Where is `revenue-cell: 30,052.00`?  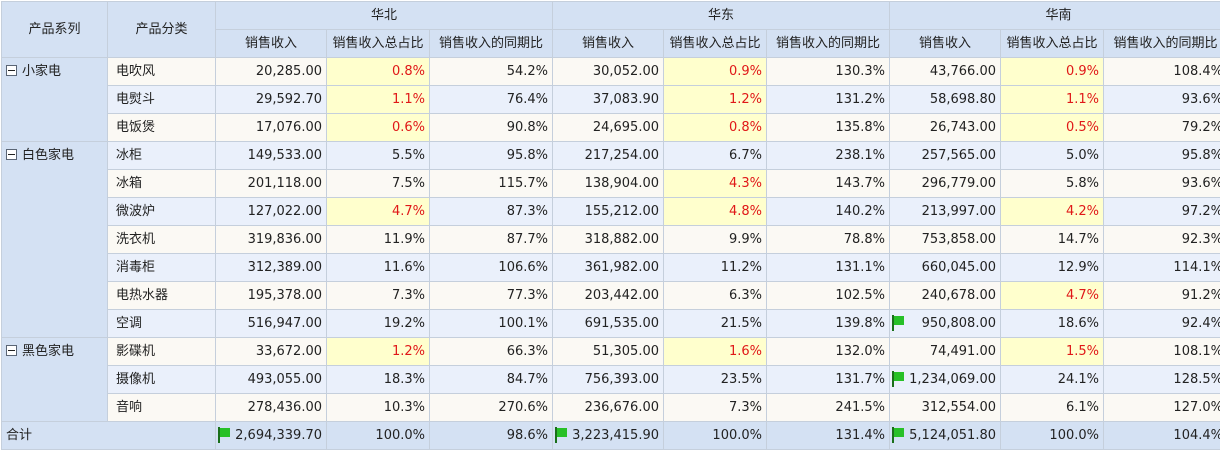 revenue-cell: 30,052.00 is located at coordinates (608, 71).